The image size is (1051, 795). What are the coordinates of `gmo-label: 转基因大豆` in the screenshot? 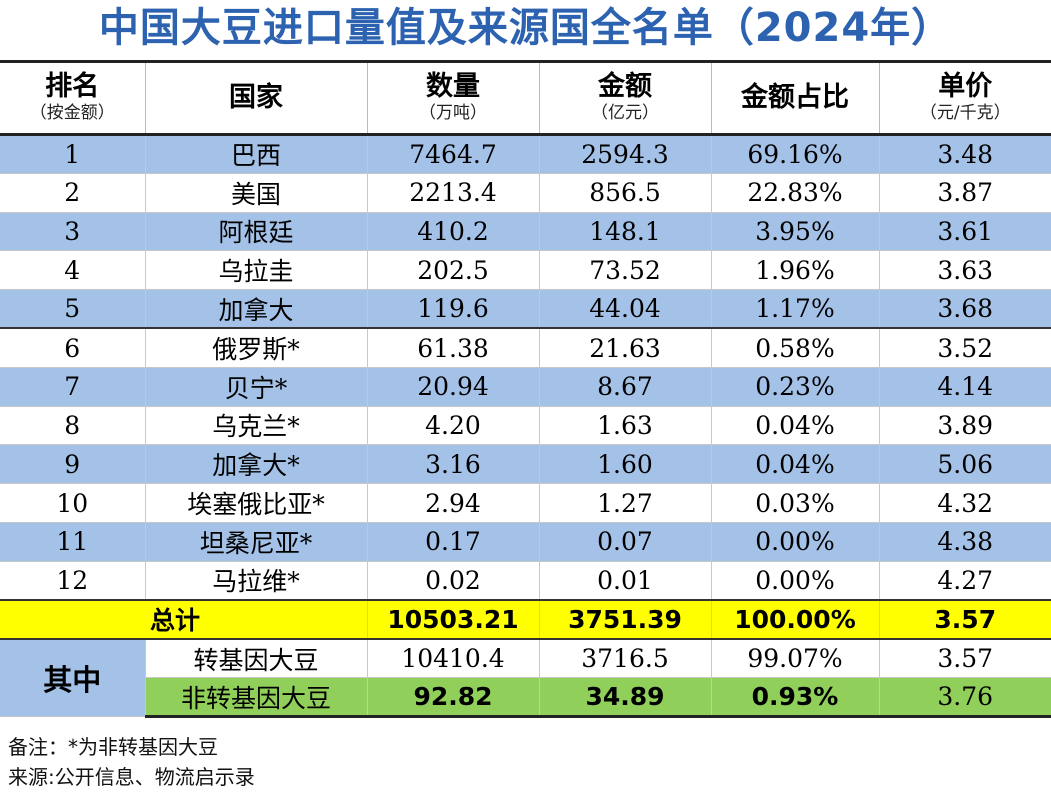 It's located at (256, 658).